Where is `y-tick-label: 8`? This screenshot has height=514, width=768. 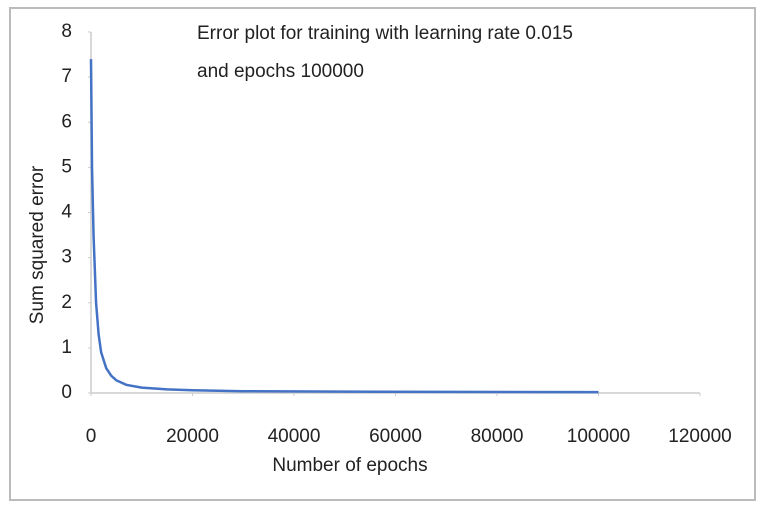
y-tick-label: 8 is located at coordinates (66, 31).